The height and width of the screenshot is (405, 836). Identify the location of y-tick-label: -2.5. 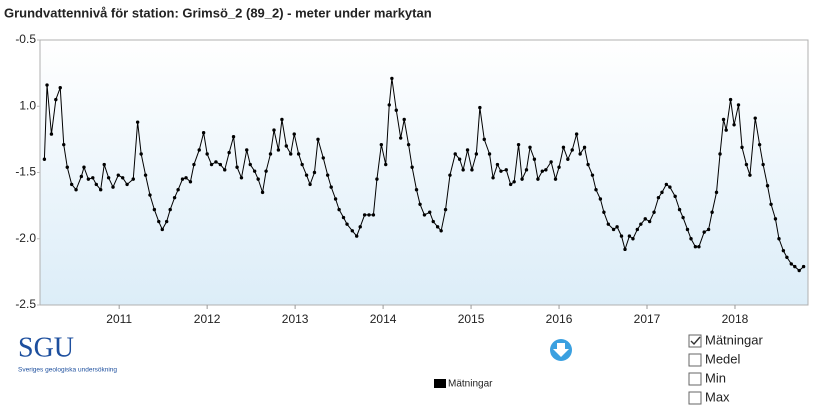
(25, 304).